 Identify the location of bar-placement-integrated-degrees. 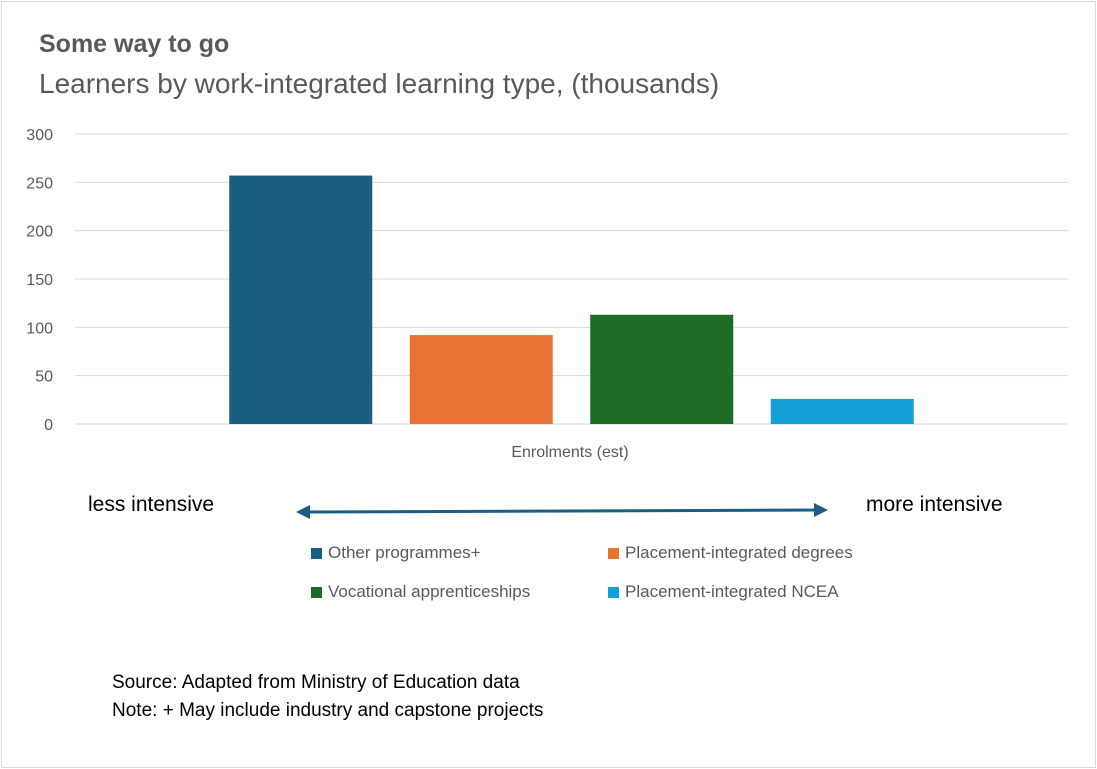
(481, 379).